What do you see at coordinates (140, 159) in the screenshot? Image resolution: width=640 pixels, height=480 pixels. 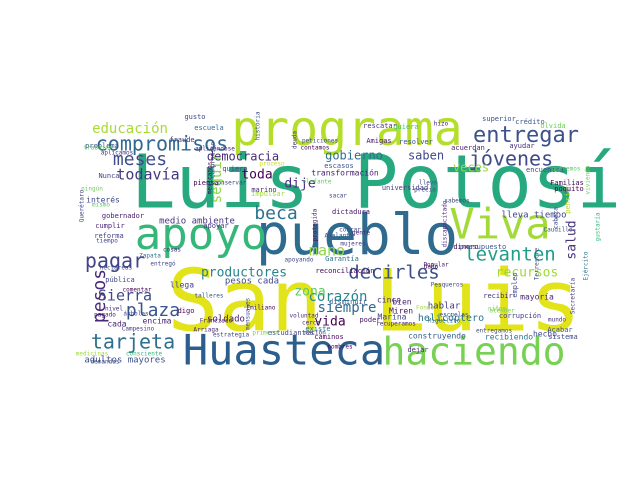 I see `word-meses: meses` at bounding box center [140, 159].